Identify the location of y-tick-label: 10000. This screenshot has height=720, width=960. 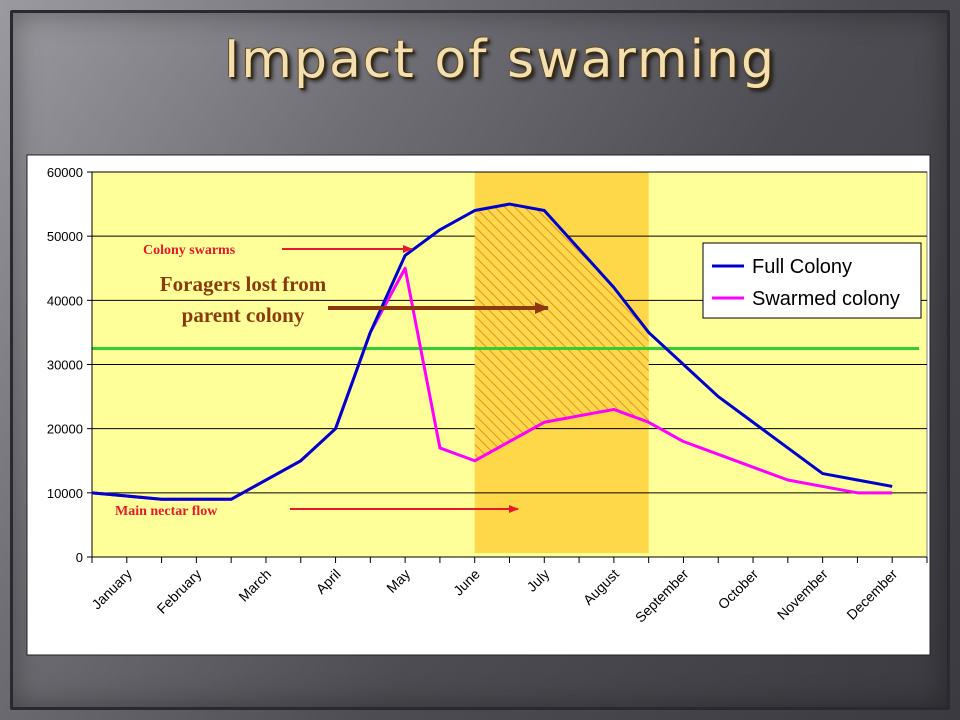
(65, 493).